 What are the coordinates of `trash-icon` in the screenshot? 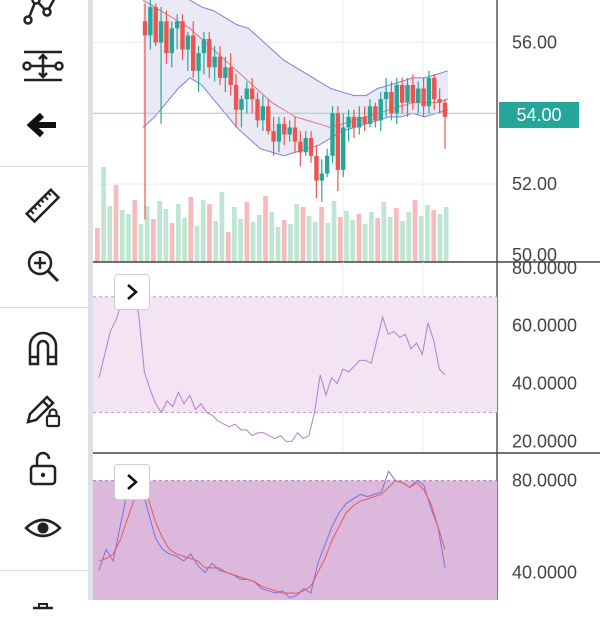 It's located at (43, 606).